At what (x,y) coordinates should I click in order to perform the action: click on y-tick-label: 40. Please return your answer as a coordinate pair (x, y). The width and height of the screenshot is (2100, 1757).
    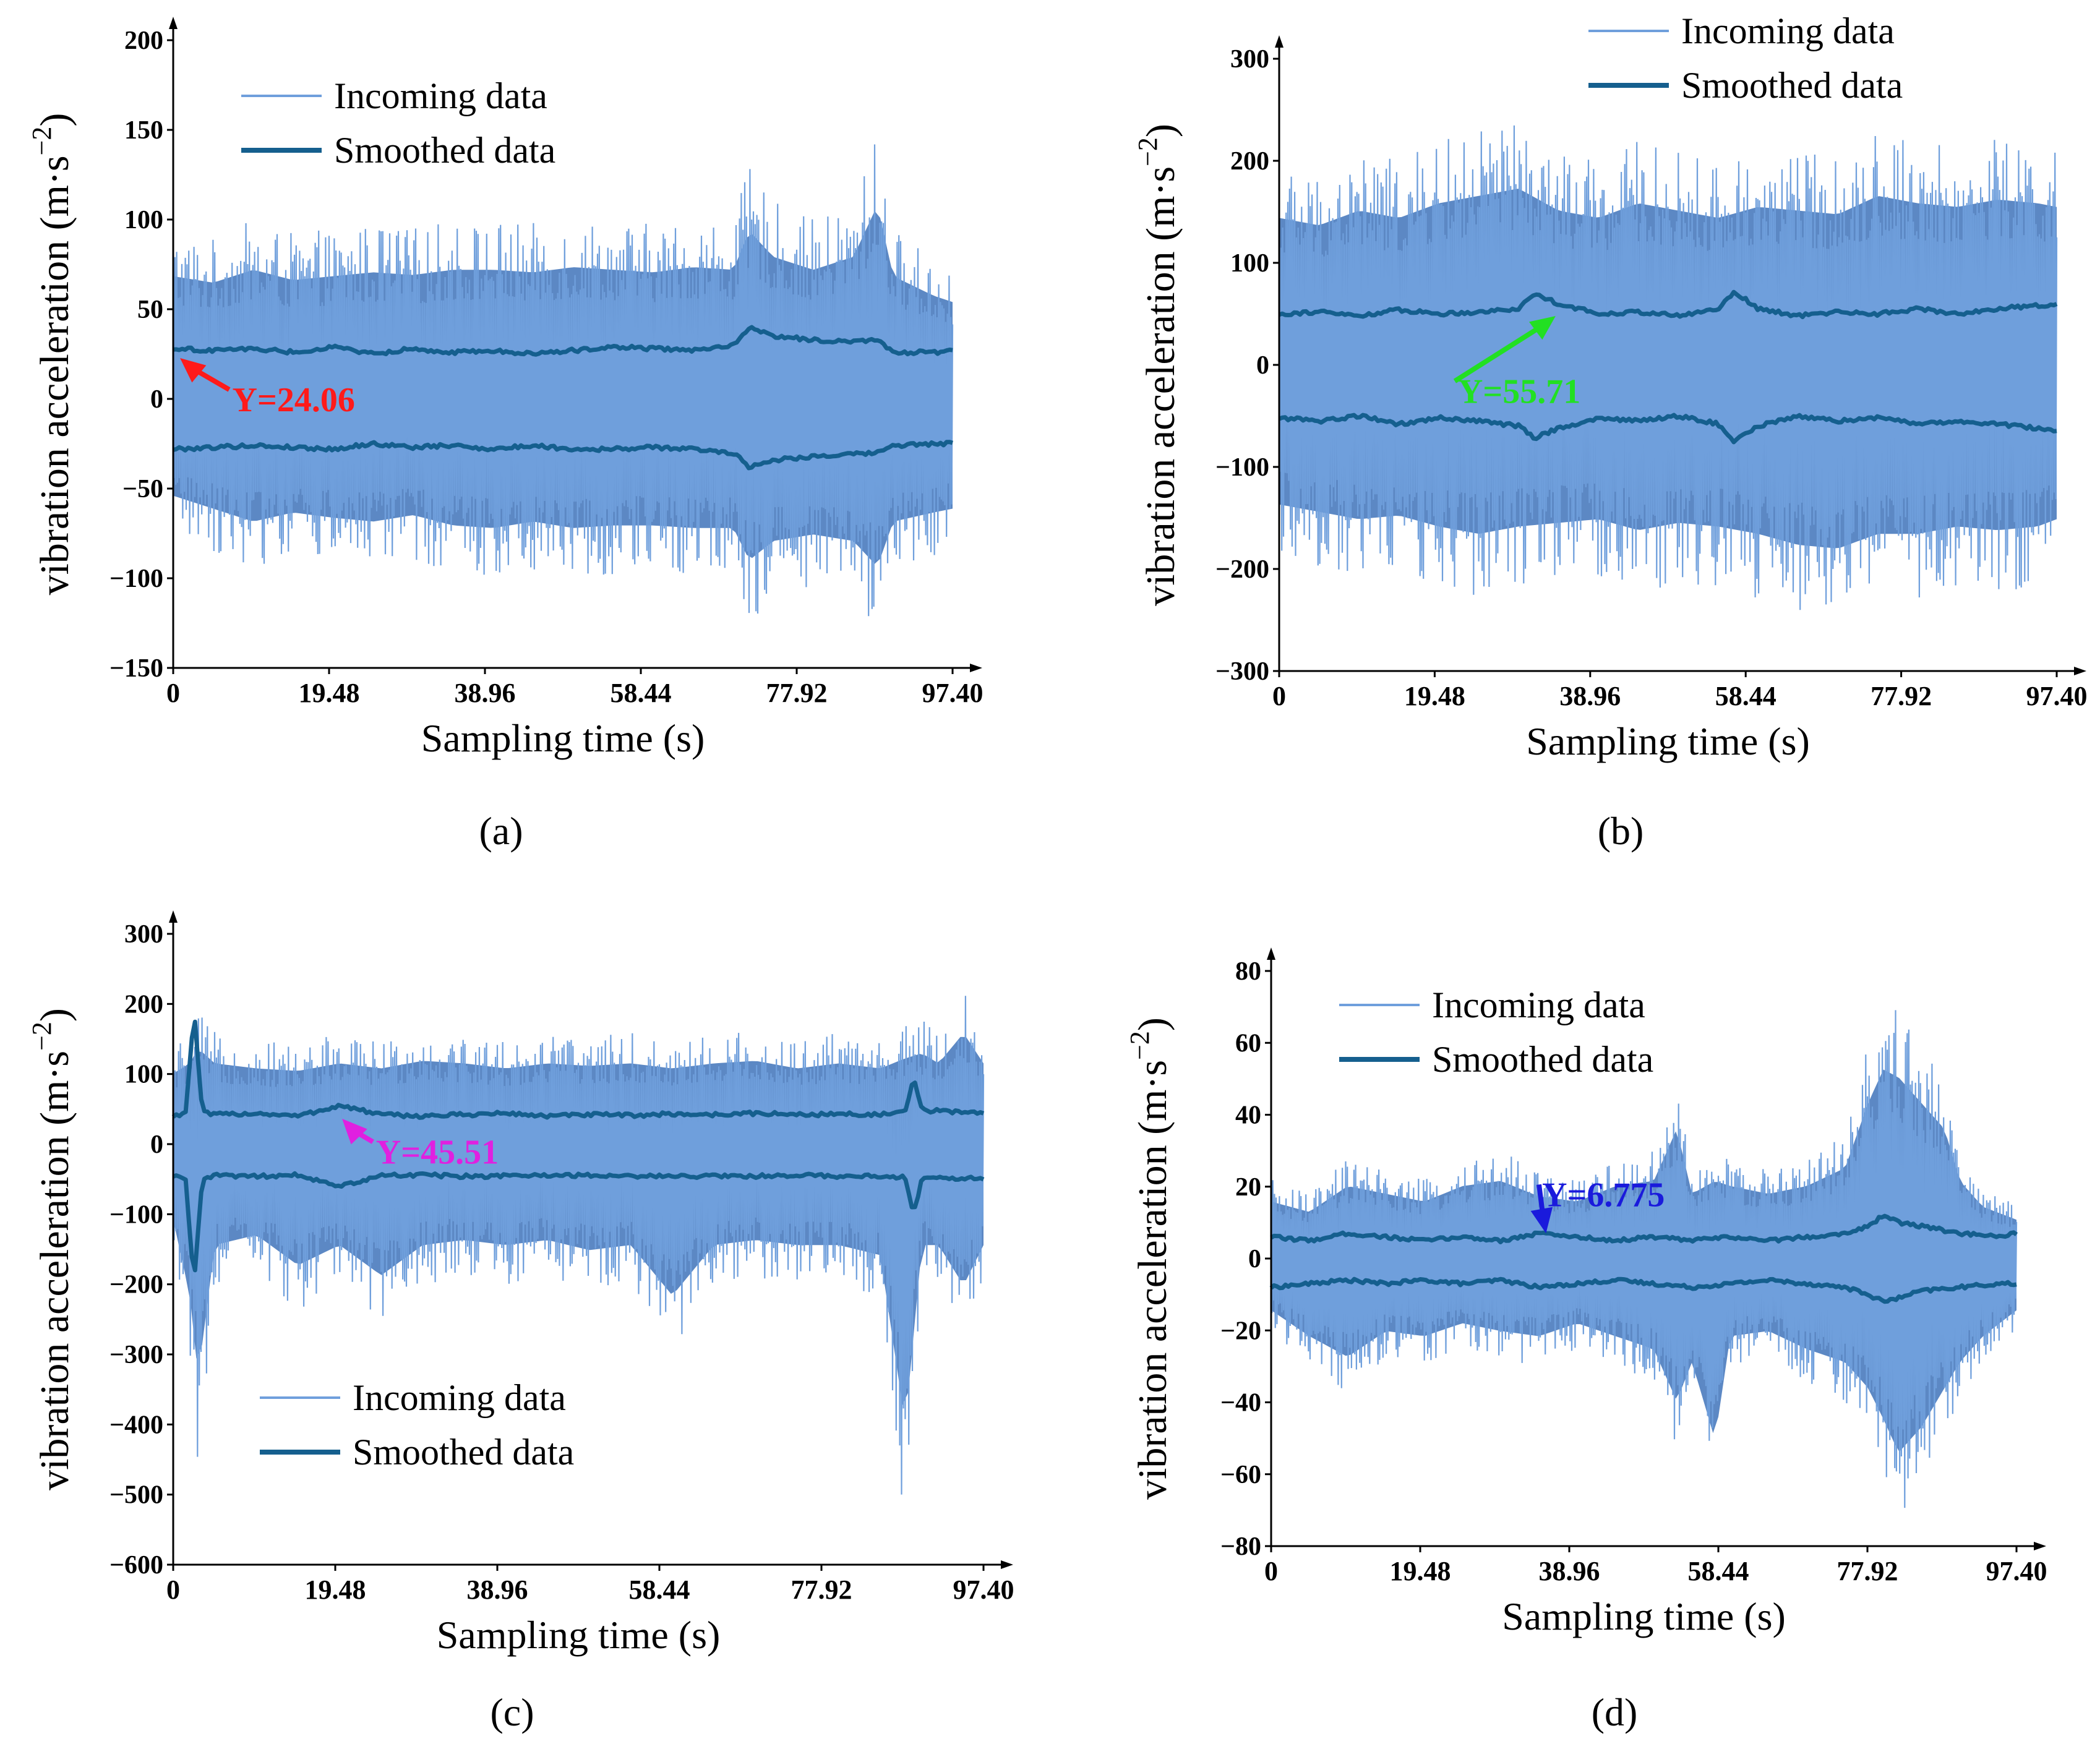
    Looking at the image, I should click on (1248, 1116).